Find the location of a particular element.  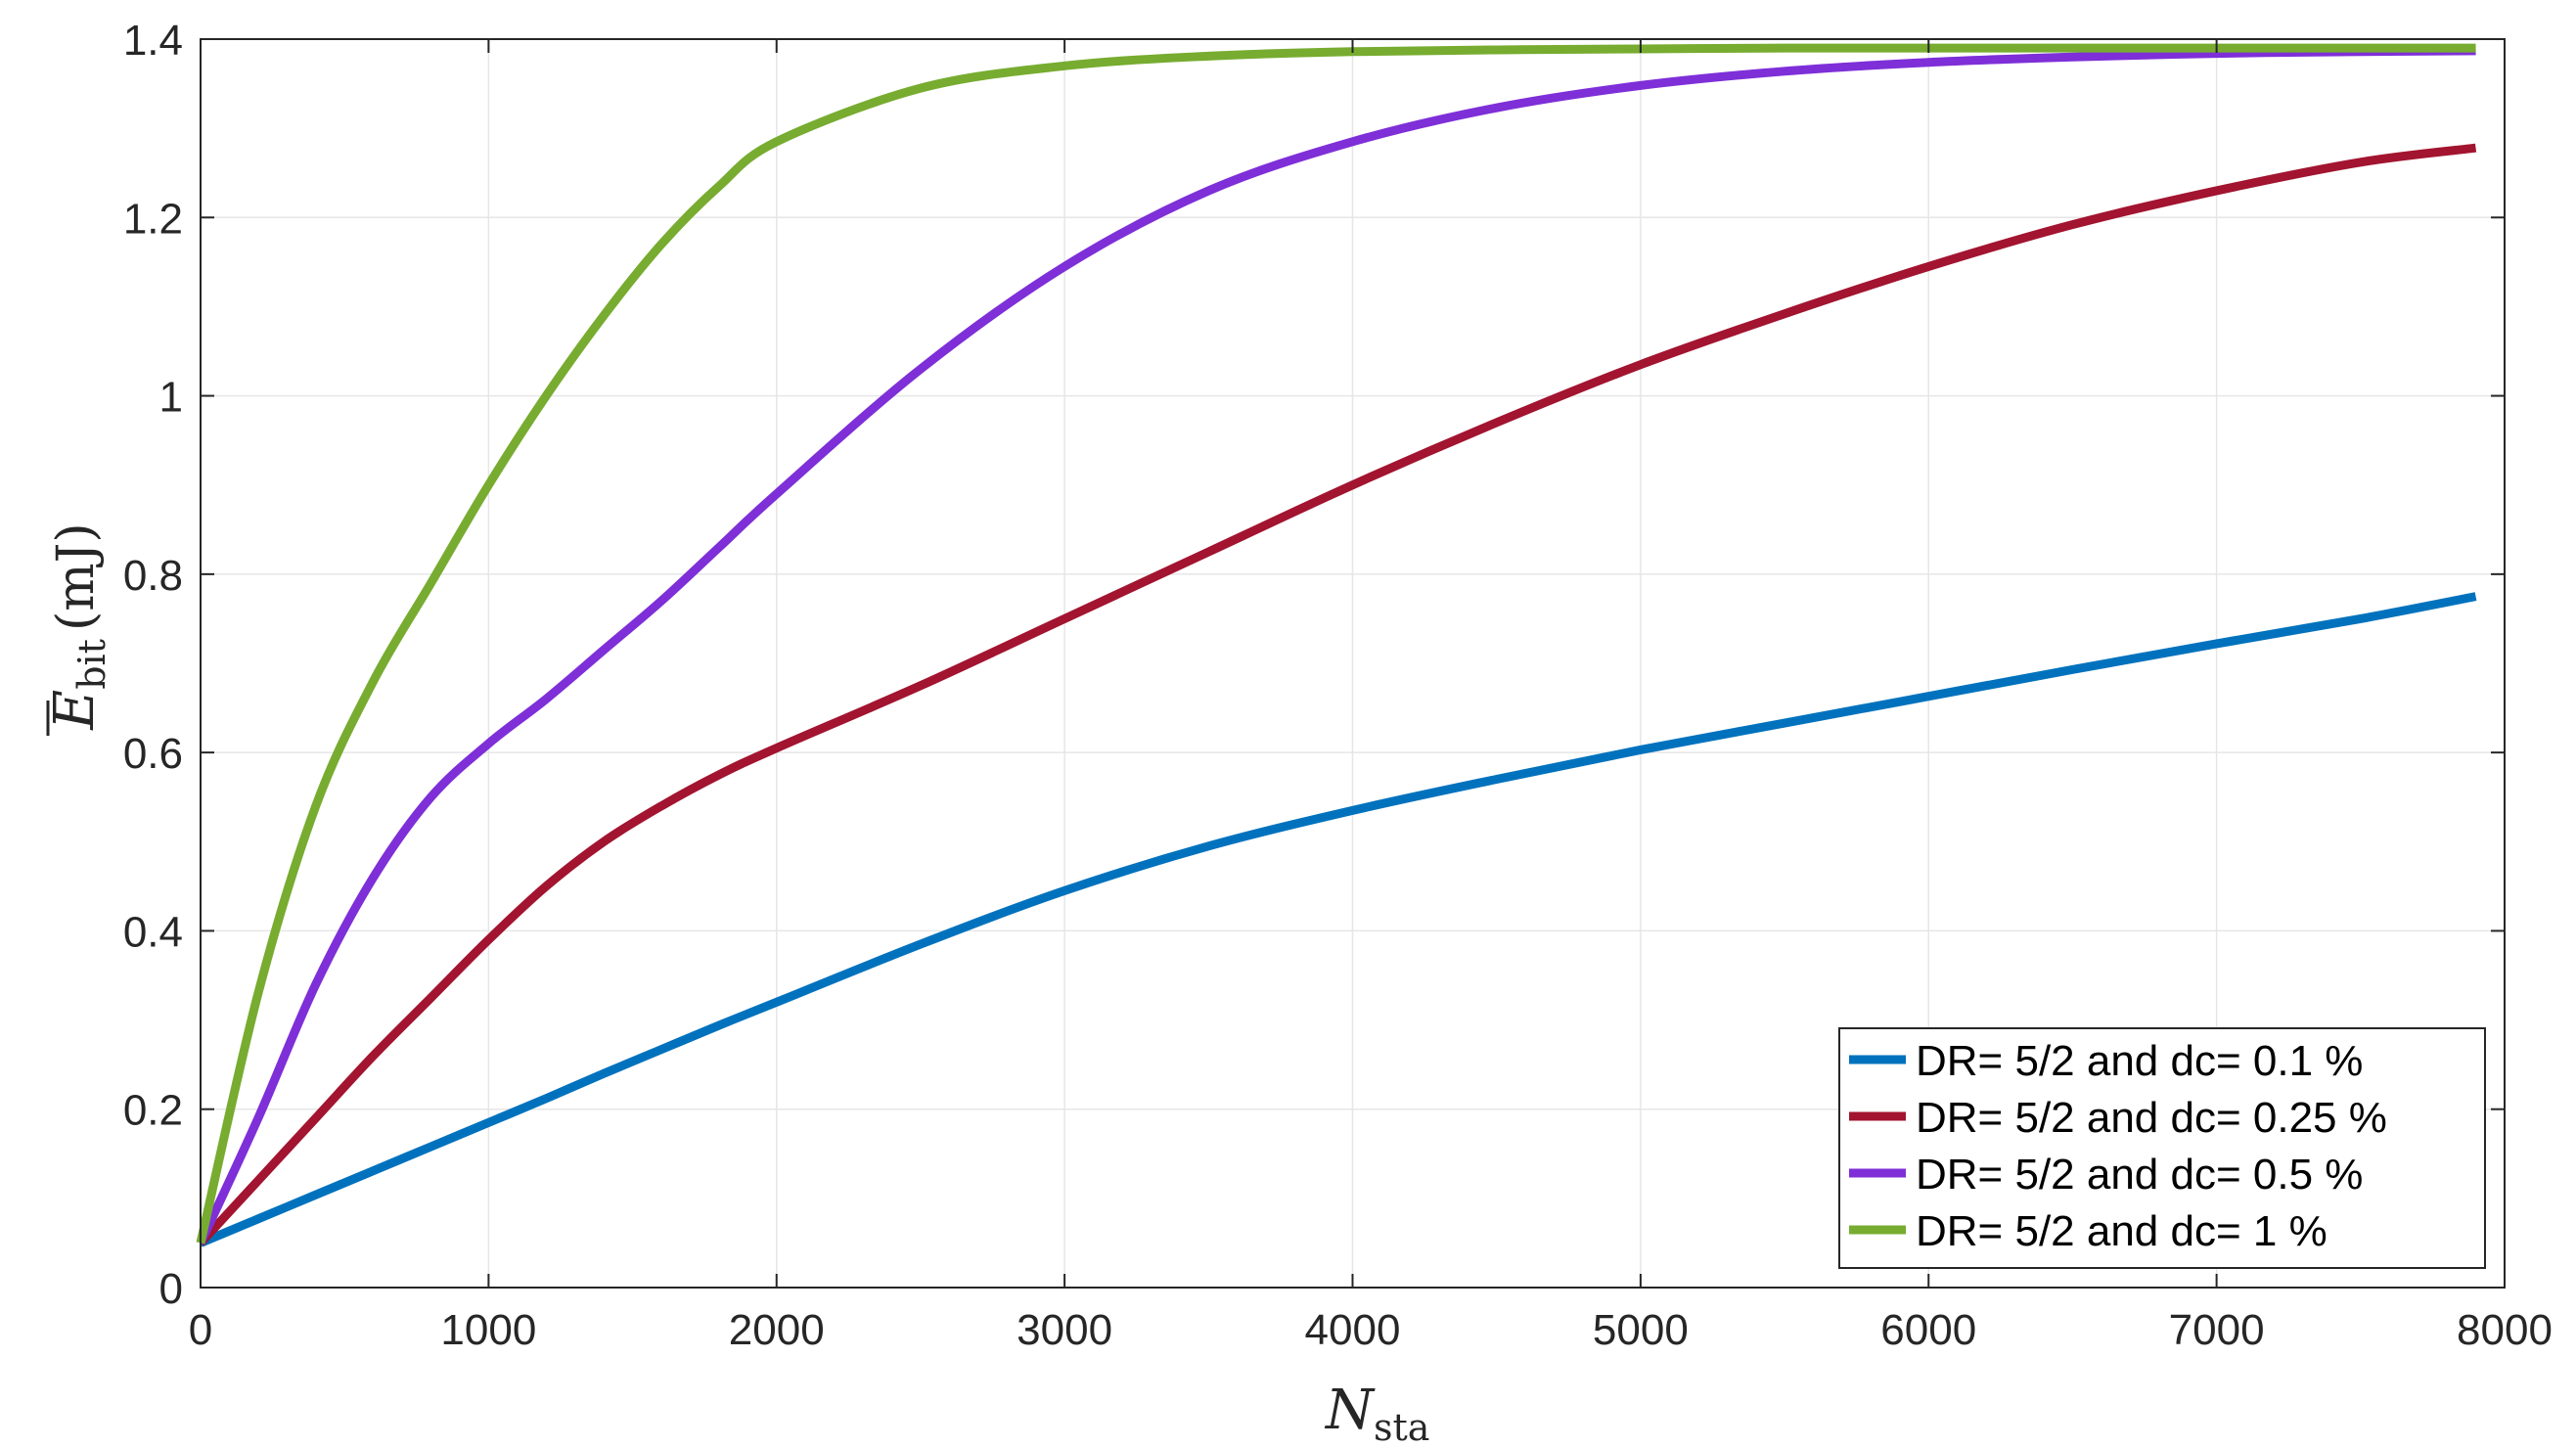

x-tick-label: 8000 is located at coordinates (2505, 1330).